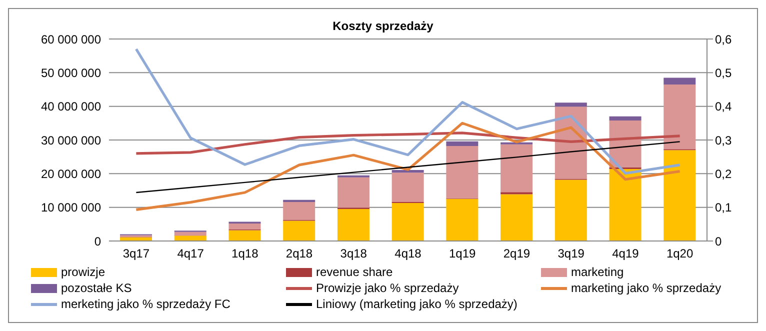 The width and height of the screenshot is (766, 331). Describe the element at coordinates (83, 272) in the screenshot. I see `legend-label: prowizje` at that location.